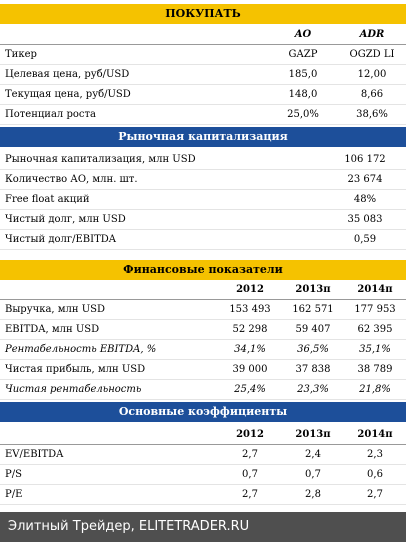  What do you see at coordinates (75, 369) in the screenshot?
I see `row-label: Чистая прибыль, млн USD` at bounding box center [75, 369].